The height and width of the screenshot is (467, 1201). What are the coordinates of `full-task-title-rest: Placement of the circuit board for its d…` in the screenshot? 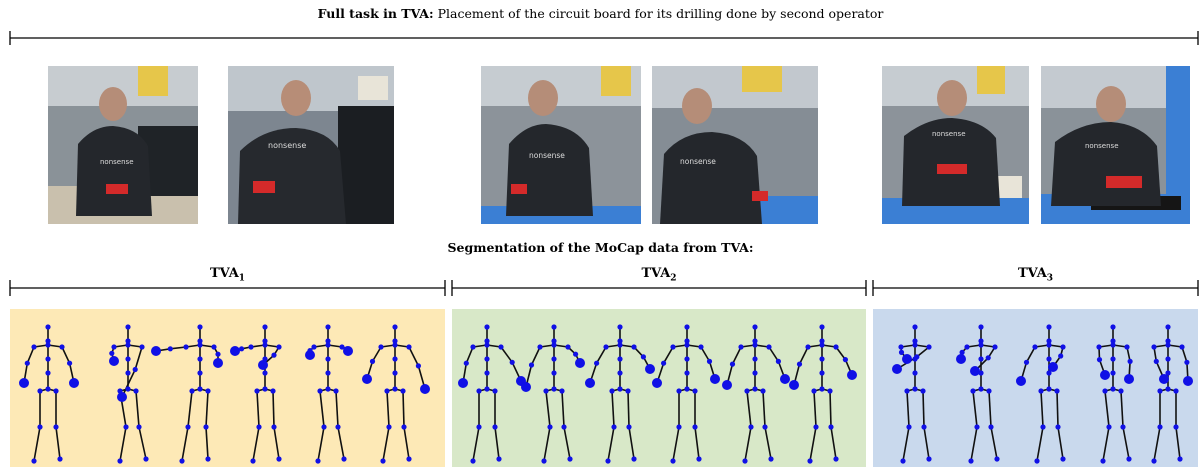 It's located at (658, 13).